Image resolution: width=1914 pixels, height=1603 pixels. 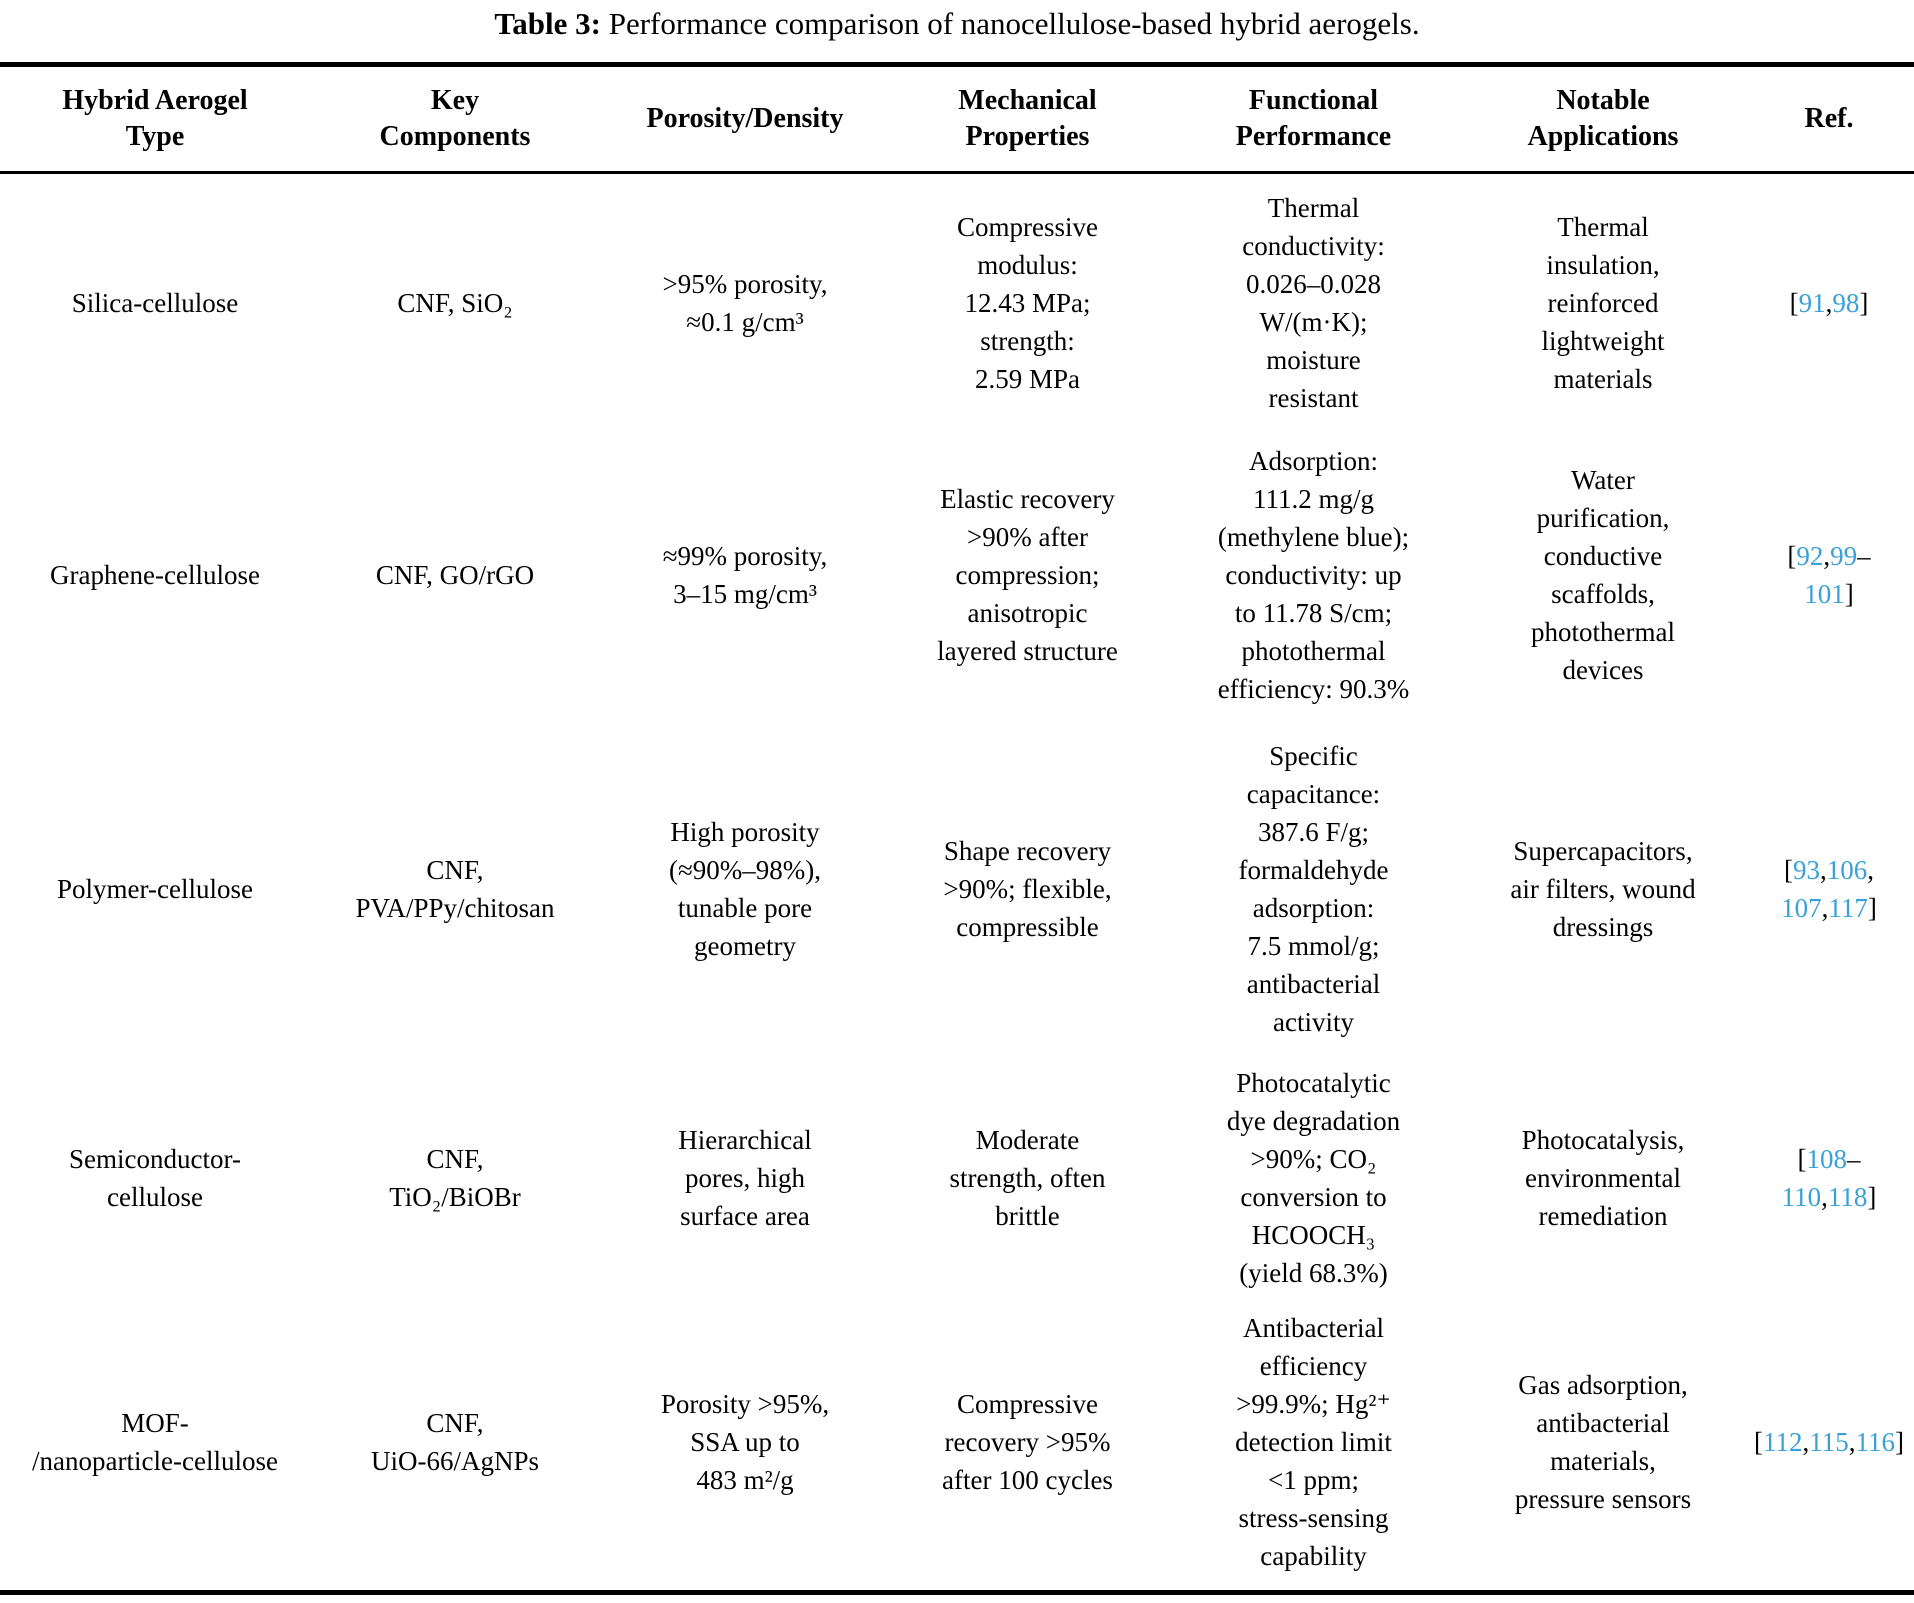 I want to click on col-header-mechanical: Mechanical Properties, so click(x=1027, y=120).